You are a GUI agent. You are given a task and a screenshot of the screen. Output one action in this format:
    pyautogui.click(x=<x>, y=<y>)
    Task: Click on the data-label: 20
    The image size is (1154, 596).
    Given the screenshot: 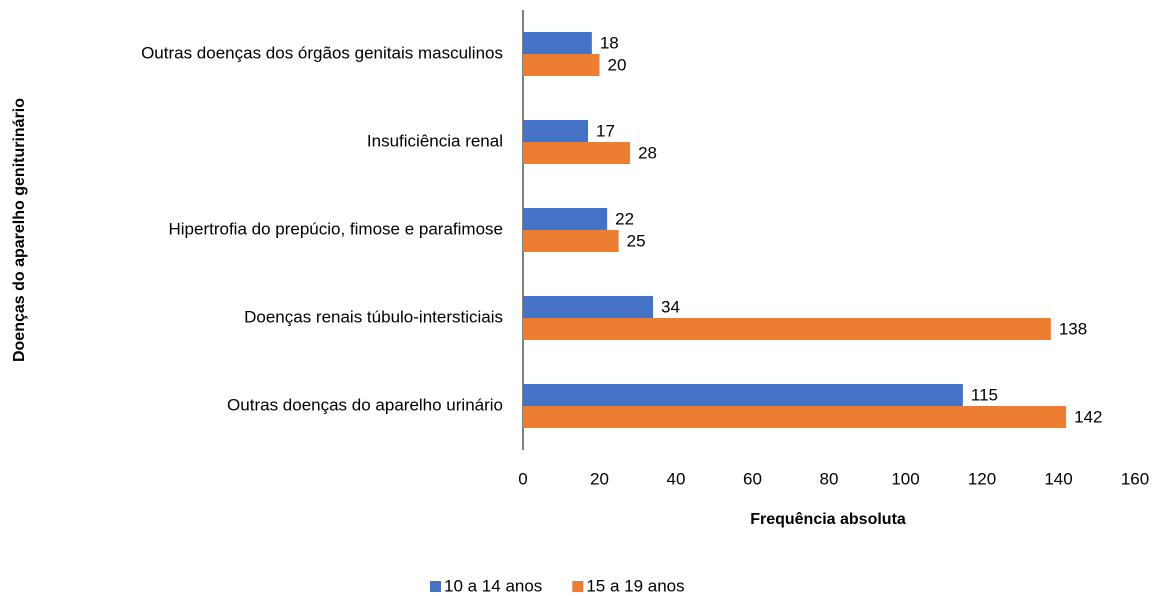 What is the action you would take?
    pyautogui.click(x=617, y=64)
    